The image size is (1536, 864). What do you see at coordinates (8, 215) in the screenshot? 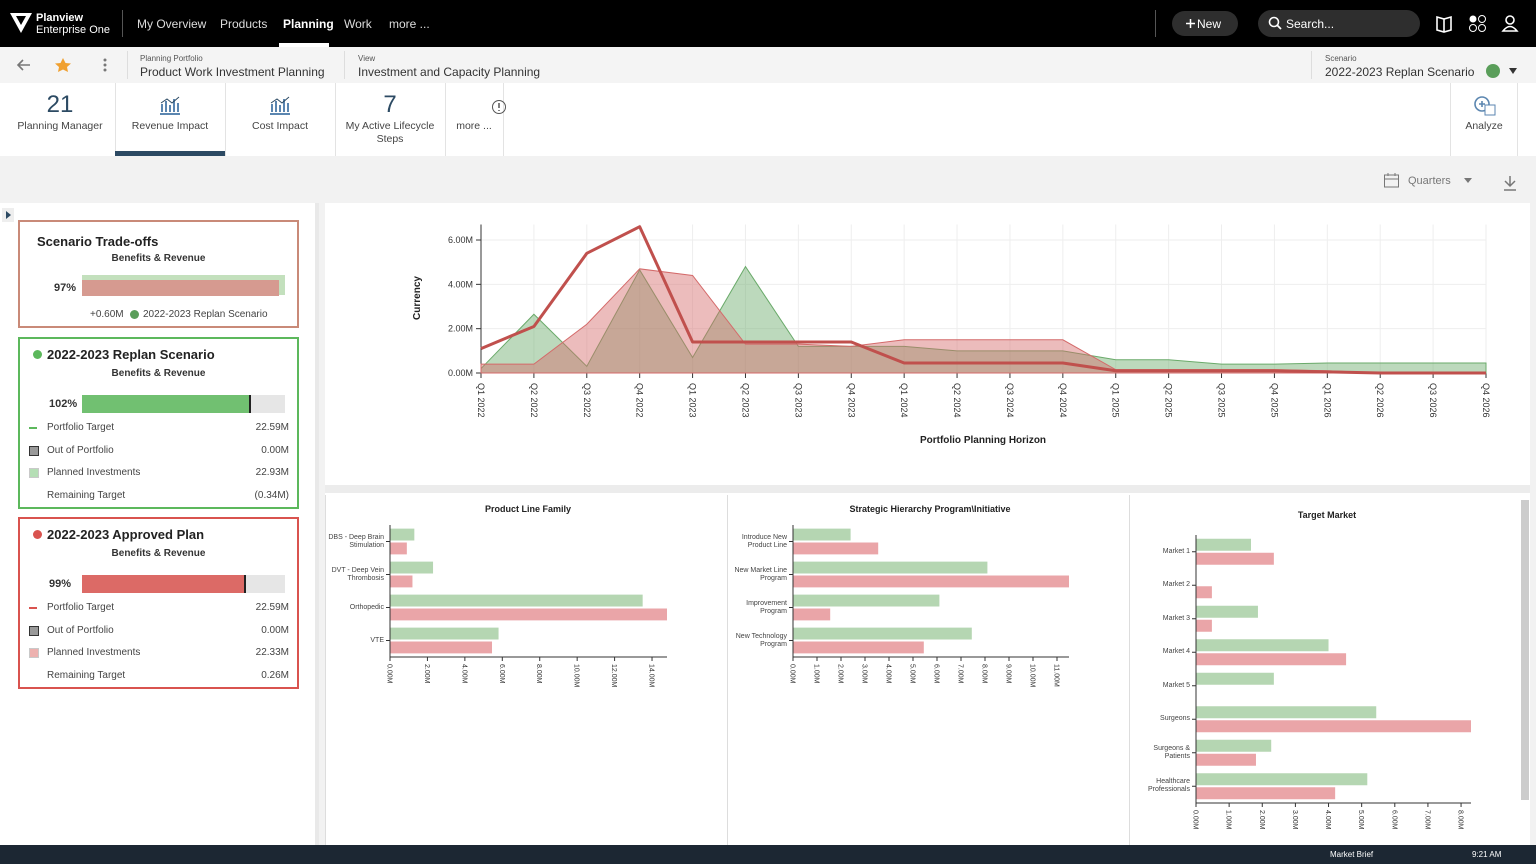
I see `expand-toggle` at bounding box center [8, 215].